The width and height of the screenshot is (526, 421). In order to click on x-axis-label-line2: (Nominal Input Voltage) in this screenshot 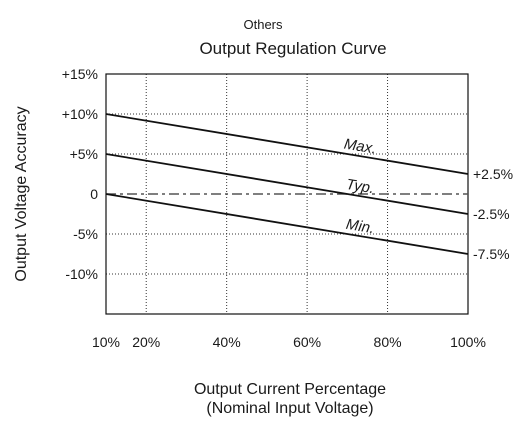, I will do `click(289, 408)`.